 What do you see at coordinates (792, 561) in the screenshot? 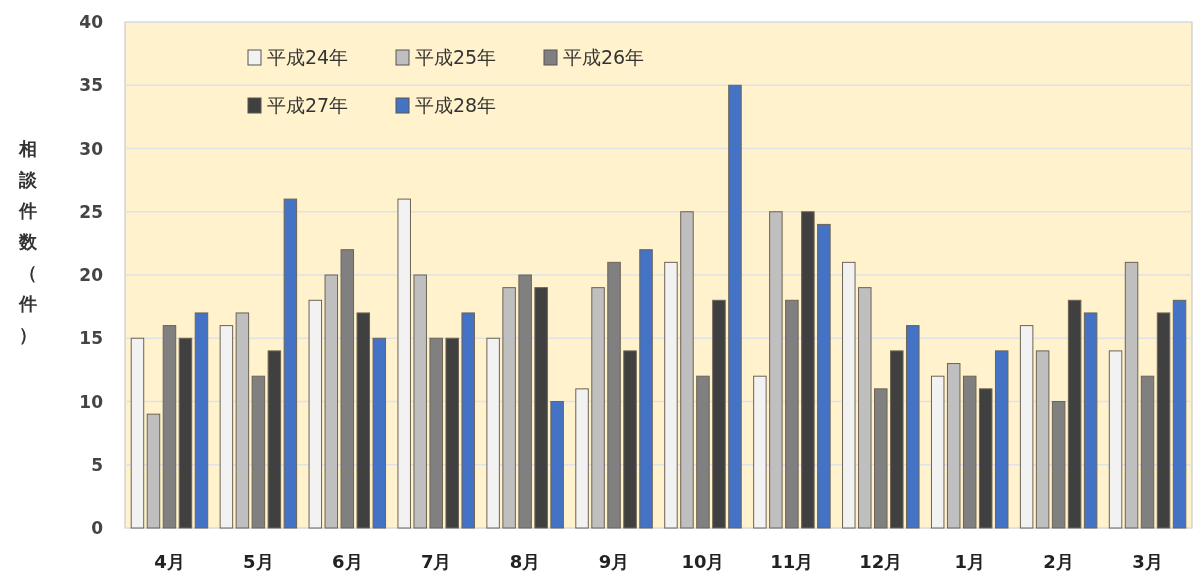
I see `x-tick-label: 11月` at bounding box center [792, 561].